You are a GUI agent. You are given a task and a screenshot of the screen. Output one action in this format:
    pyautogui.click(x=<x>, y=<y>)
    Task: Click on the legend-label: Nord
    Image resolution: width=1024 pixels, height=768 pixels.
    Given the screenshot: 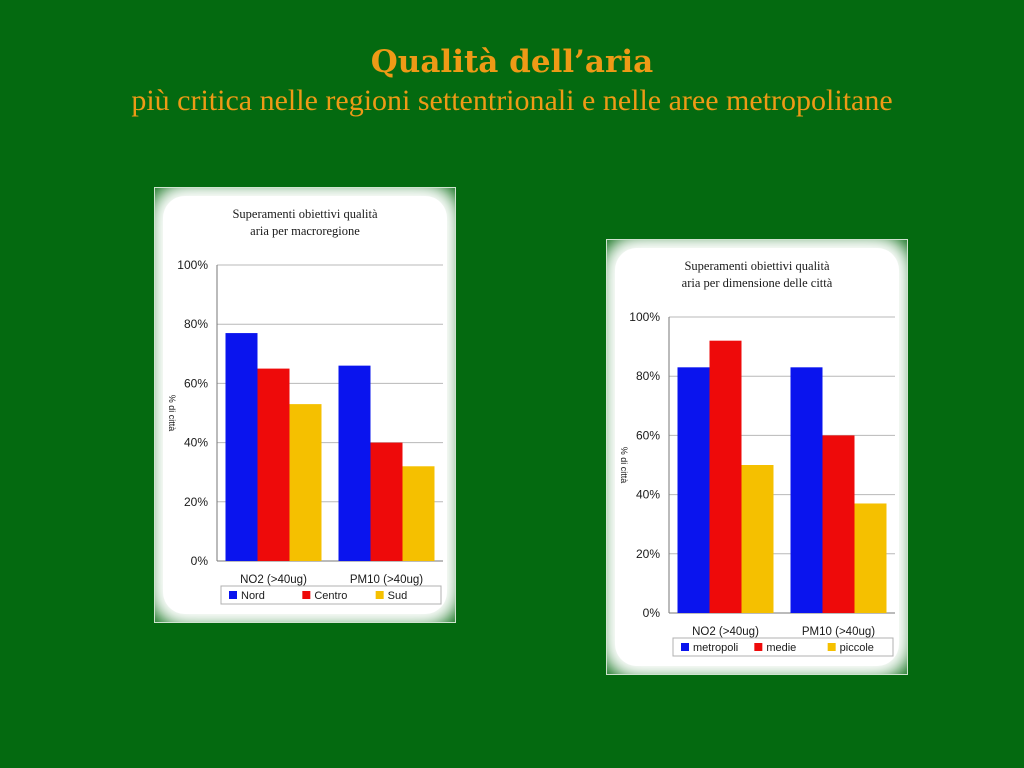 What is the action you would take?
    pyautogui.click(x=253, y=596)
    